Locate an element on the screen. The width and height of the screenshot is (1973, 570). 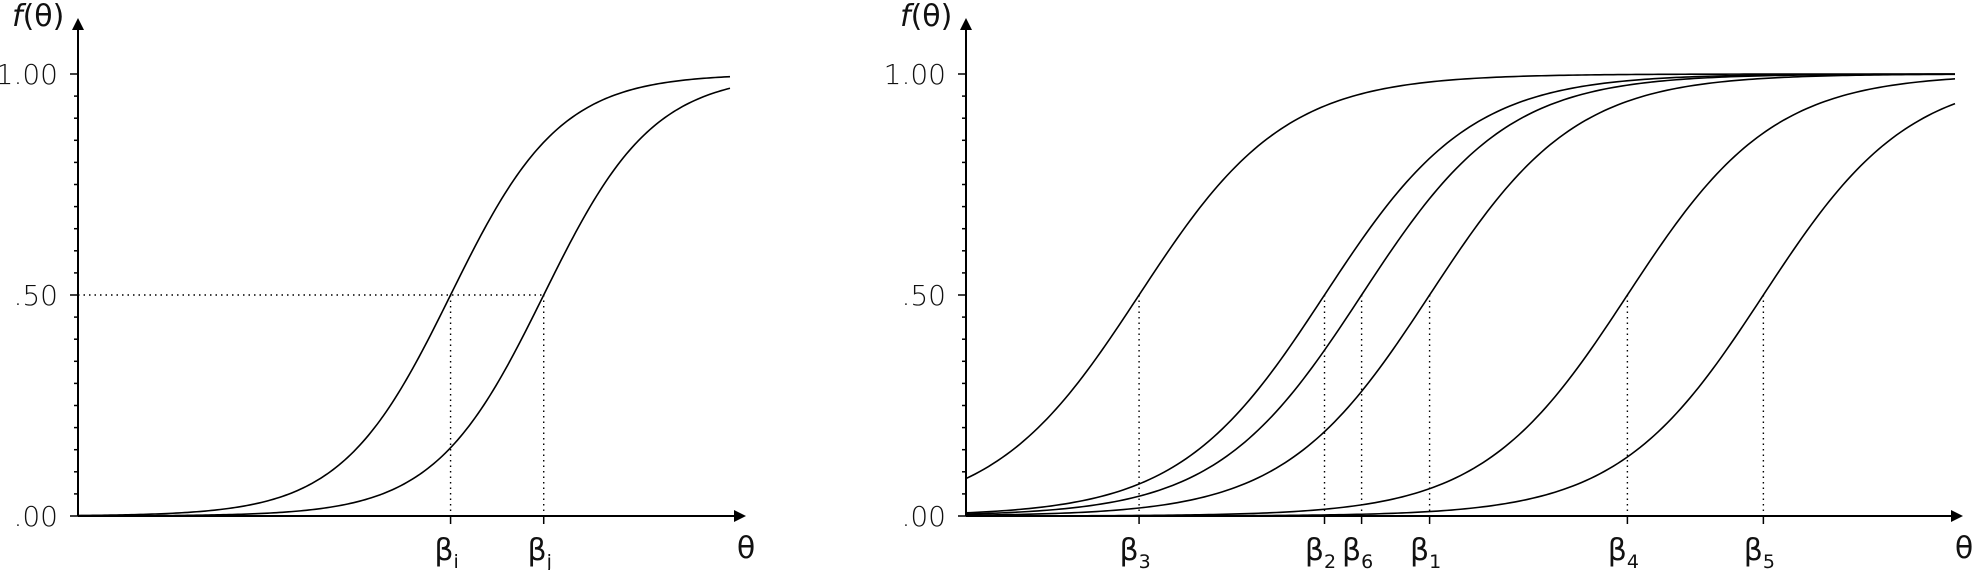
beta-label-j: βj is located at coordinates (539, 551).